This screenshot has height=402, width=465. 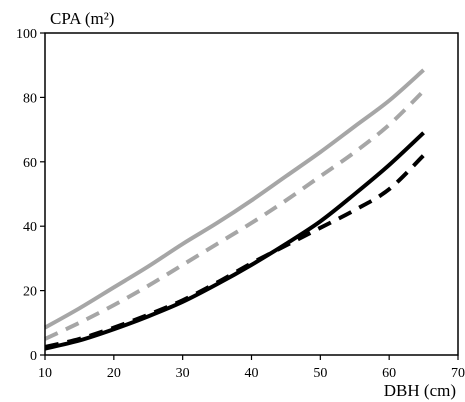 What do you see at coordinates (30, 292) in the screenshot?
I see `y-tick-label: 20` at bounding box center [30, 292].